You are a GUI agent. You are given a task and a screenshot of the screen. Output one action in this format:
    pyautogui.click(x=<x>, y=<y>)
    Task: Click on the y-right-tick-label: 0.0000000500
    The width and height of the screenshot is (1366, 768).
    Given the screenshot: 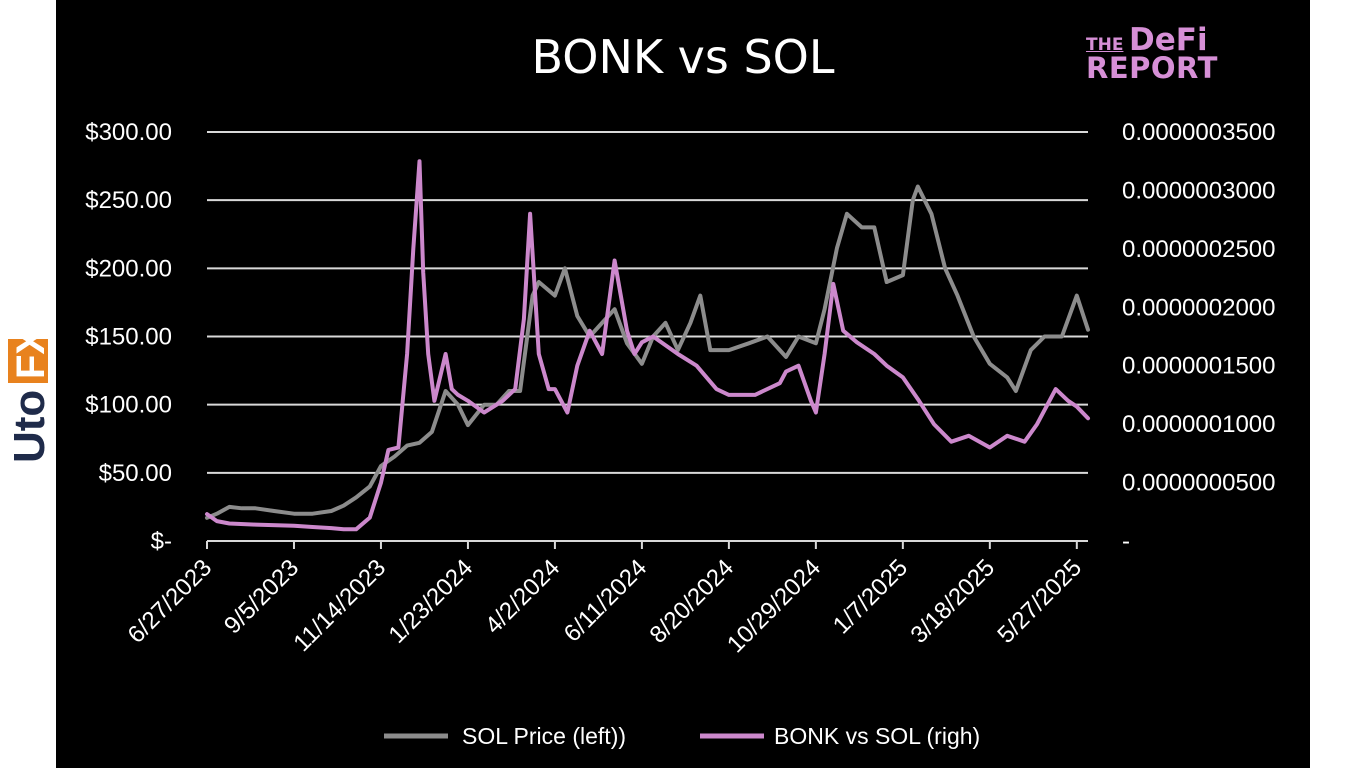 What is the action you would take?
    pyautogui.click(x=1199, y=483)
    